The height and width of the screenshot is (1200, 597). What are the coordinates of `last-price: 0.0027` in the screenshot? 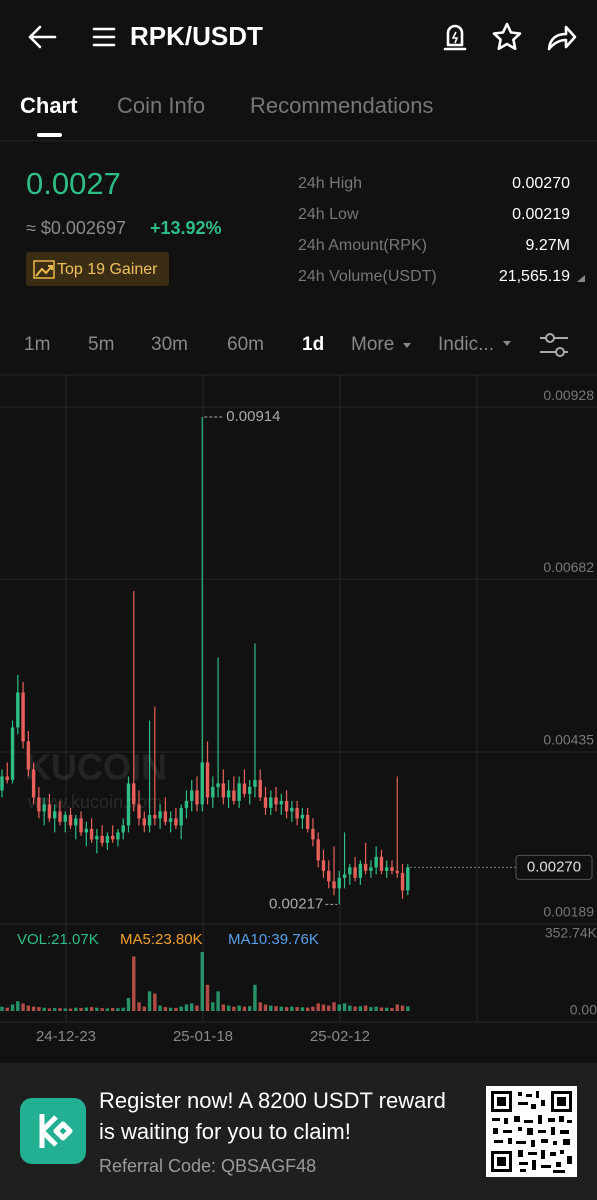 It's located at (73, 183).